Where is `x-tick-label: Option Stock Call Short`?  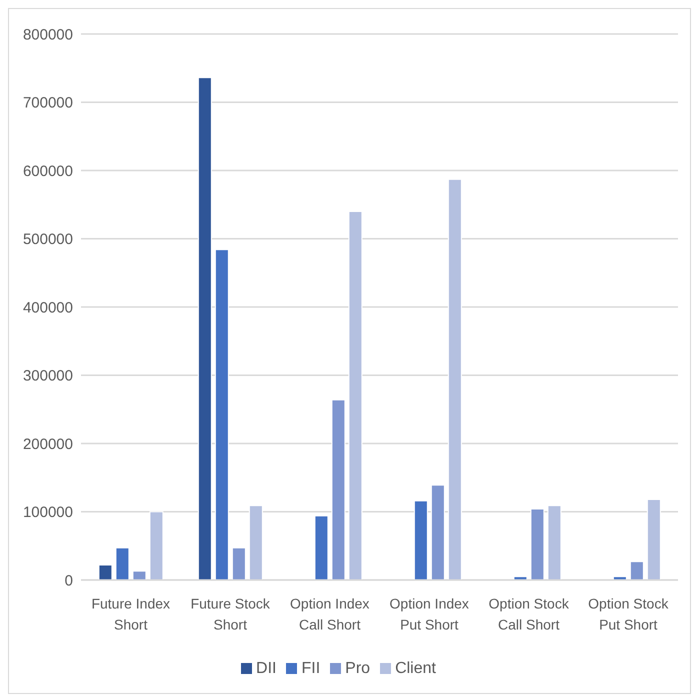
x-tick-label: Option Stock Call Short is located at coordinates (529, 614).